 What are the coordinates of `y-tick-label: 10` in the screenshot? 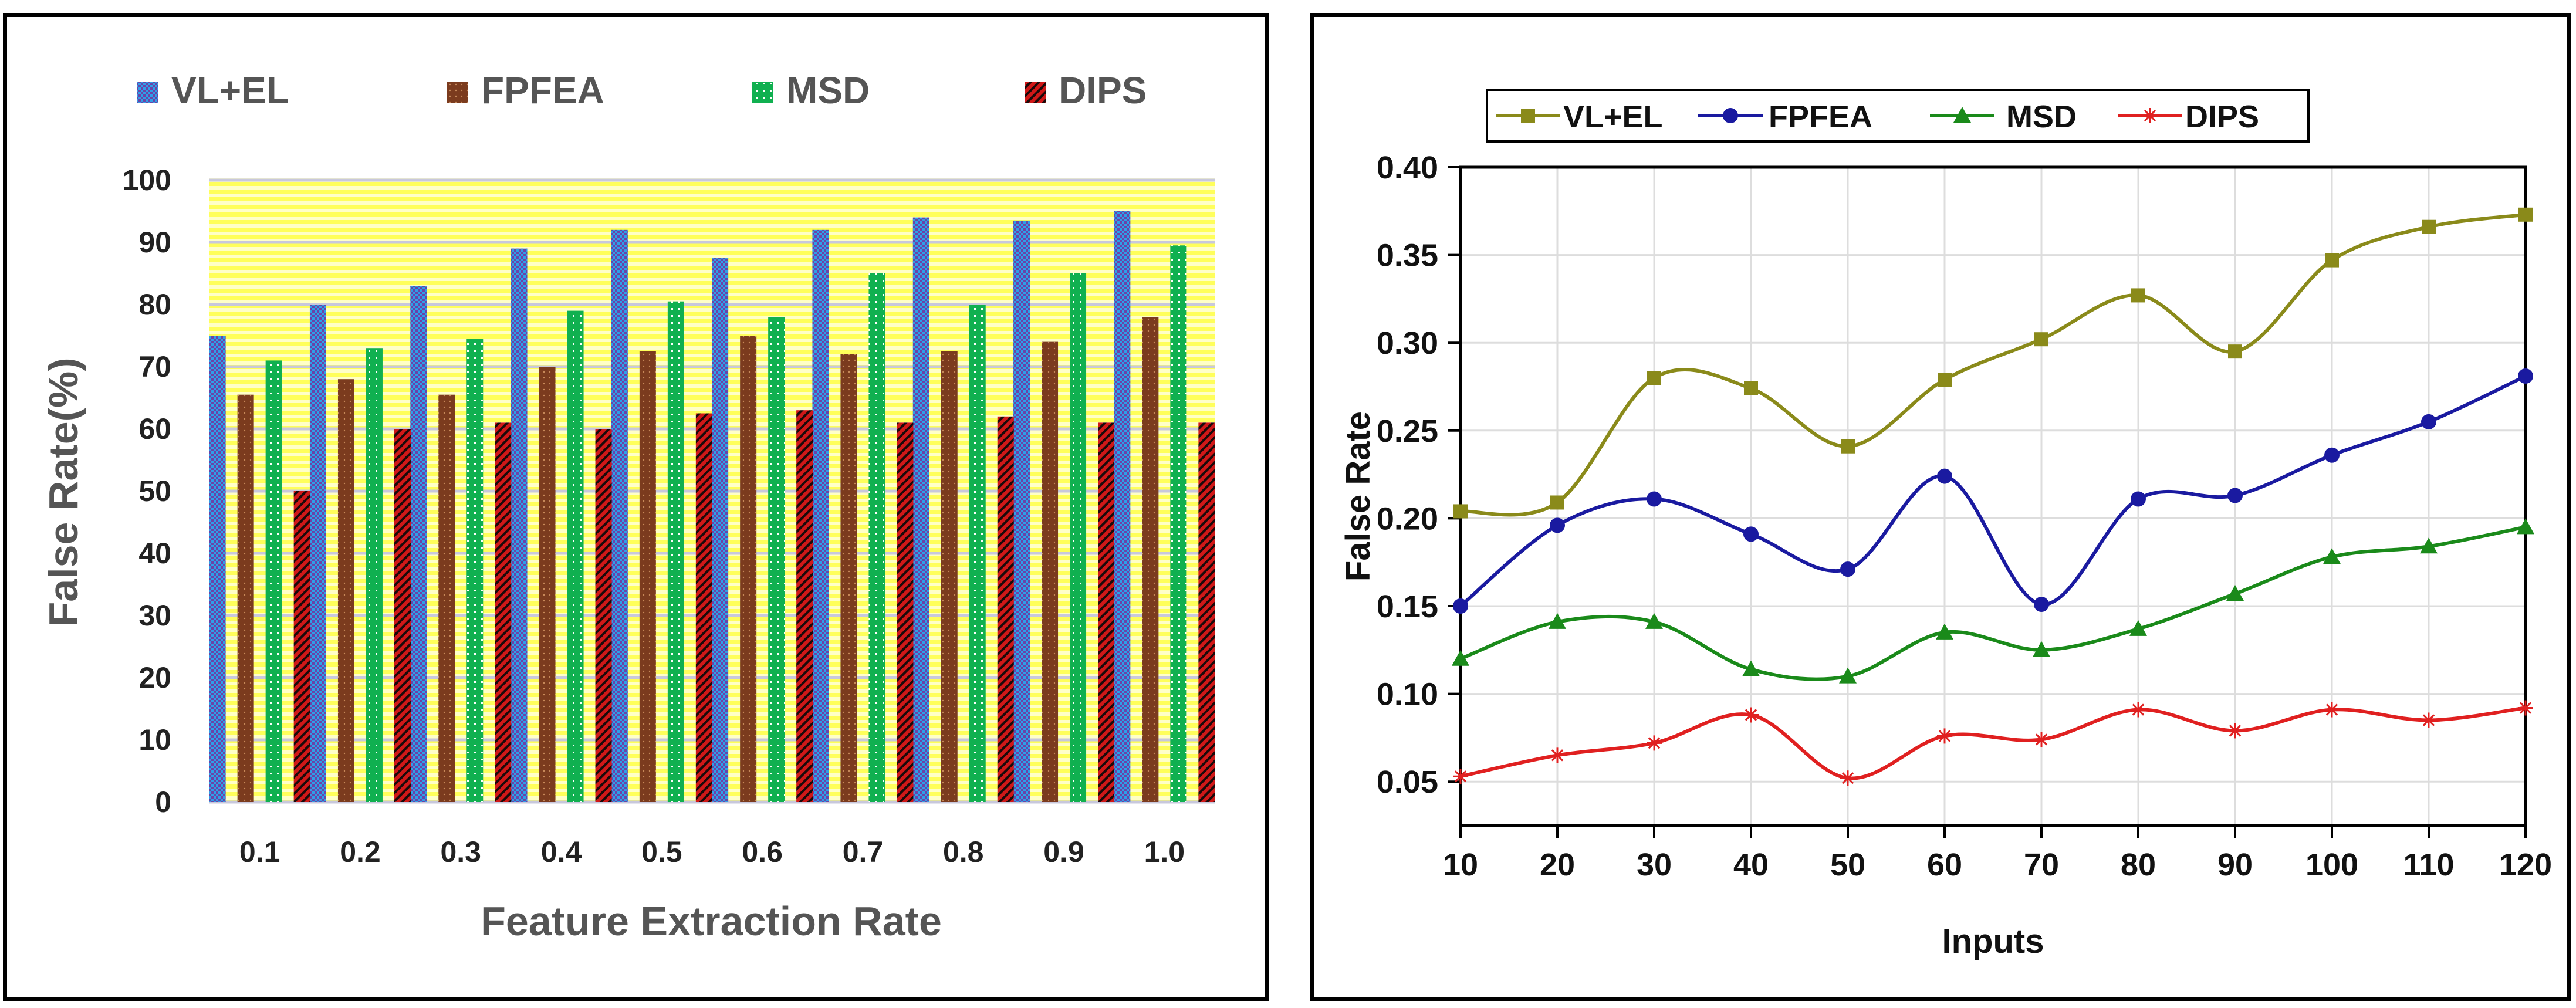 It's located at (154, 739).